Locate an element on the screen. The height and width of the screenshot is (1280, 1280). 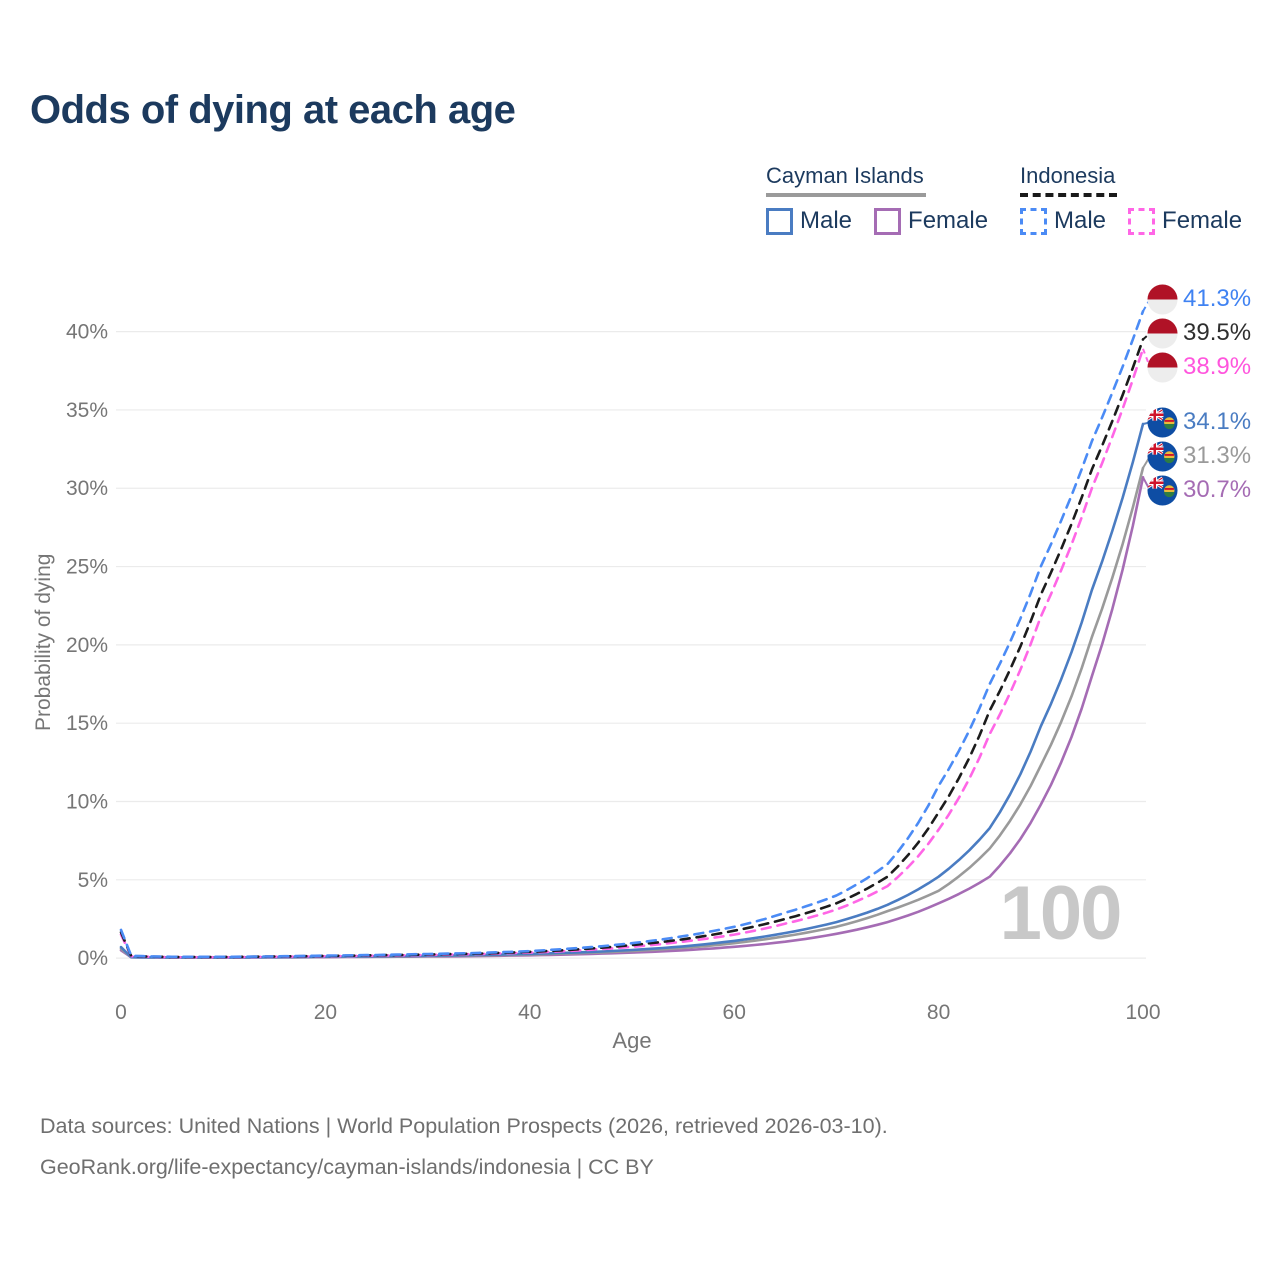
end-label-indonesia-male: 41.3% is located at coordinates (1199, 299).